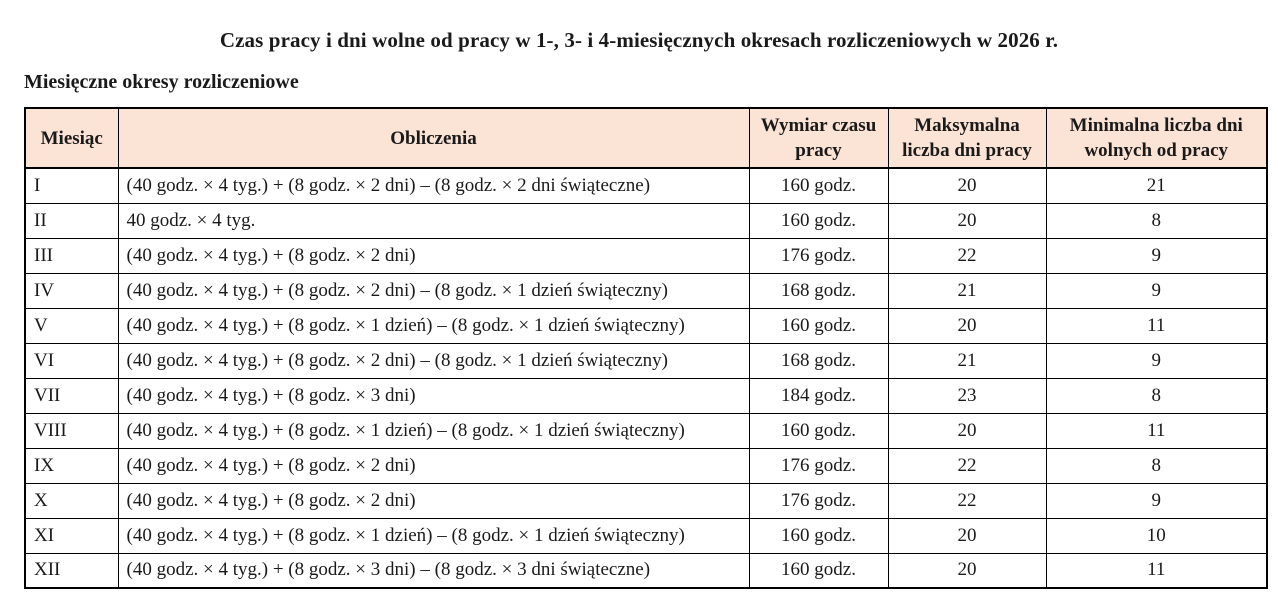 The image size is (1278, 613). Describe the element at coordinates (1156, 138) in the screenshot. I see `column-header-min-free-days: Minimalna liczba dni wolnych od pracy` at that location.